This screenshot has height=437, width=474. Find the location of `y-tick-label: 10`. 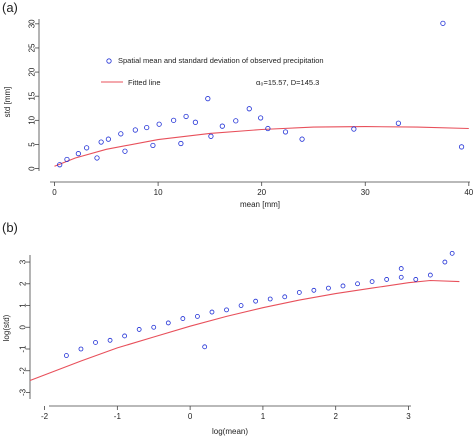

y-tick-label: 10 is located at coordinates (32, 119).